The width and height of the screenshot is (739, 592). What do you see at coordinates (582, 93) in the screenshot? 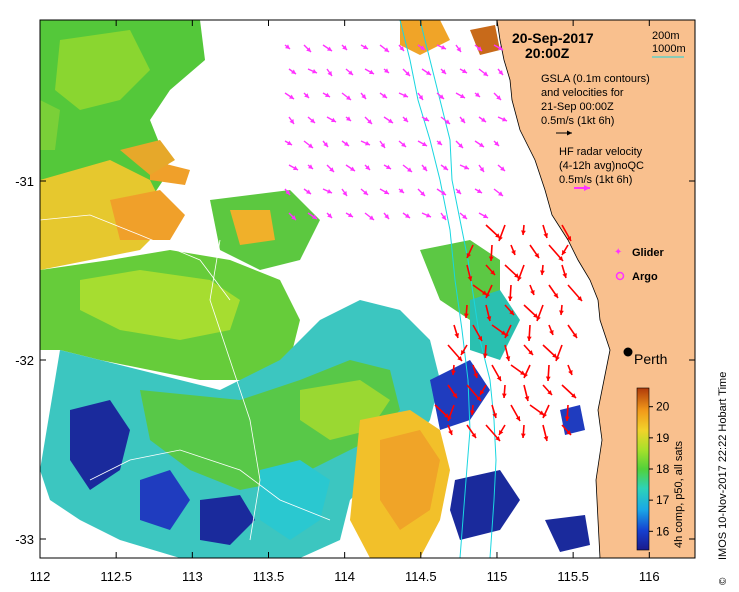
I see `gsla-legend-line2: and velocities for` at bounding box center [582, 93].